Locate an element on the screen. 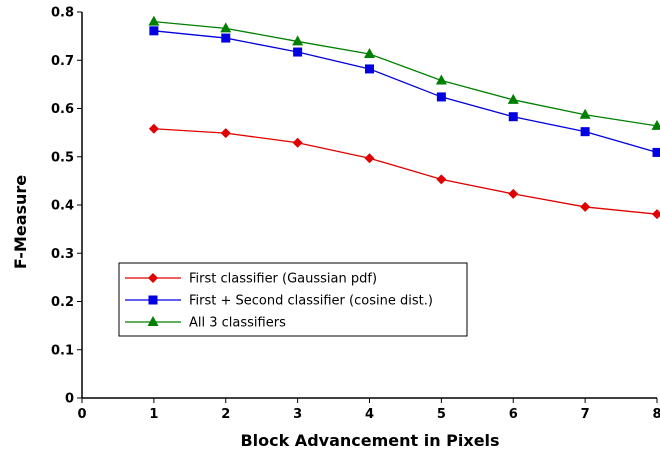 The image size is (660, 459). x-axis-label: Block Advancement in Pixels is located at coordinates (369, 440).